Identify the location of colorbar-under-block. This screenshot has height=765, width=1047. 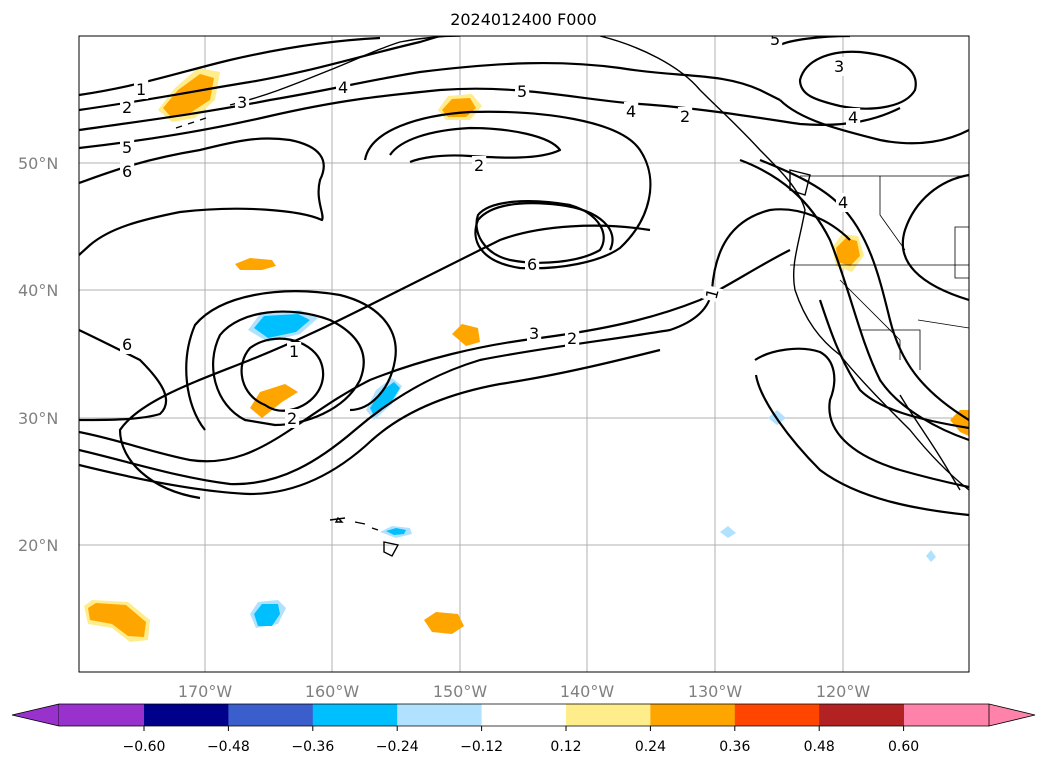
(101, 715).